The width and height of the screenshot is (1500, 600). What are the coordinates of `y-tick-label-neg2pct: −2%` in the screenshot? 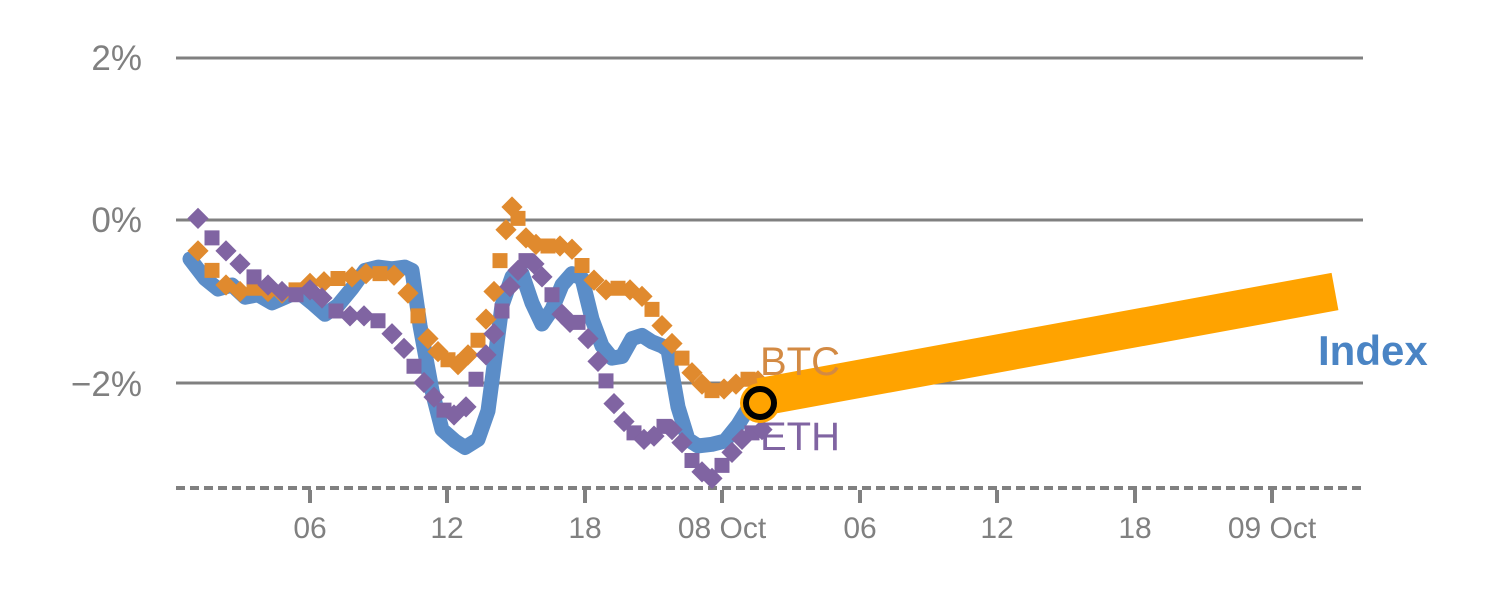 It's located at (106, 384).